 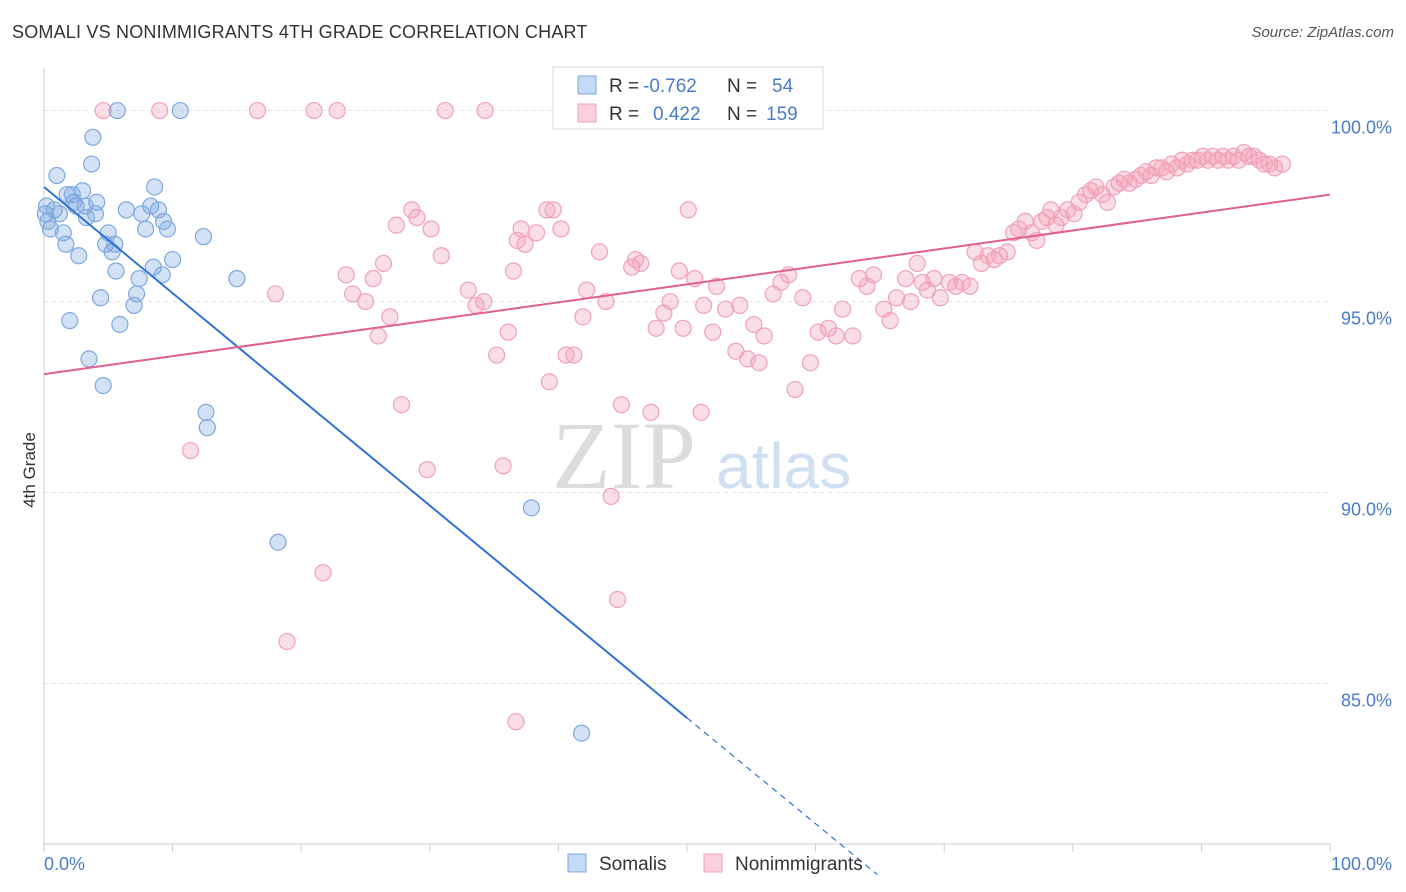 I want to click on legend-box-frame, so click(x=688, y=98).